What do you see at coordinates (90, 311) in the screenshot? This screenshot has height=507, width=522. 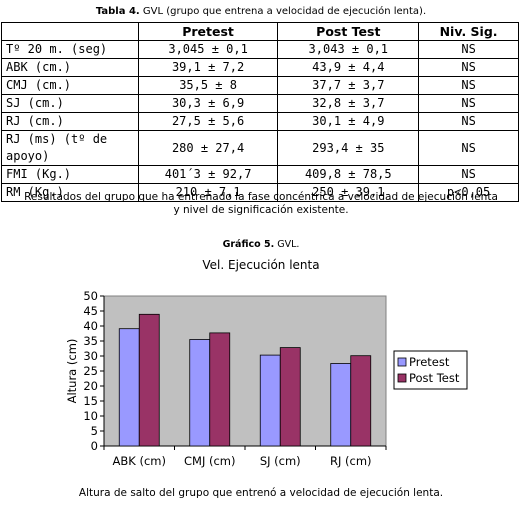 I see `y-tick-label: 45` at bounding box center [90, 311].